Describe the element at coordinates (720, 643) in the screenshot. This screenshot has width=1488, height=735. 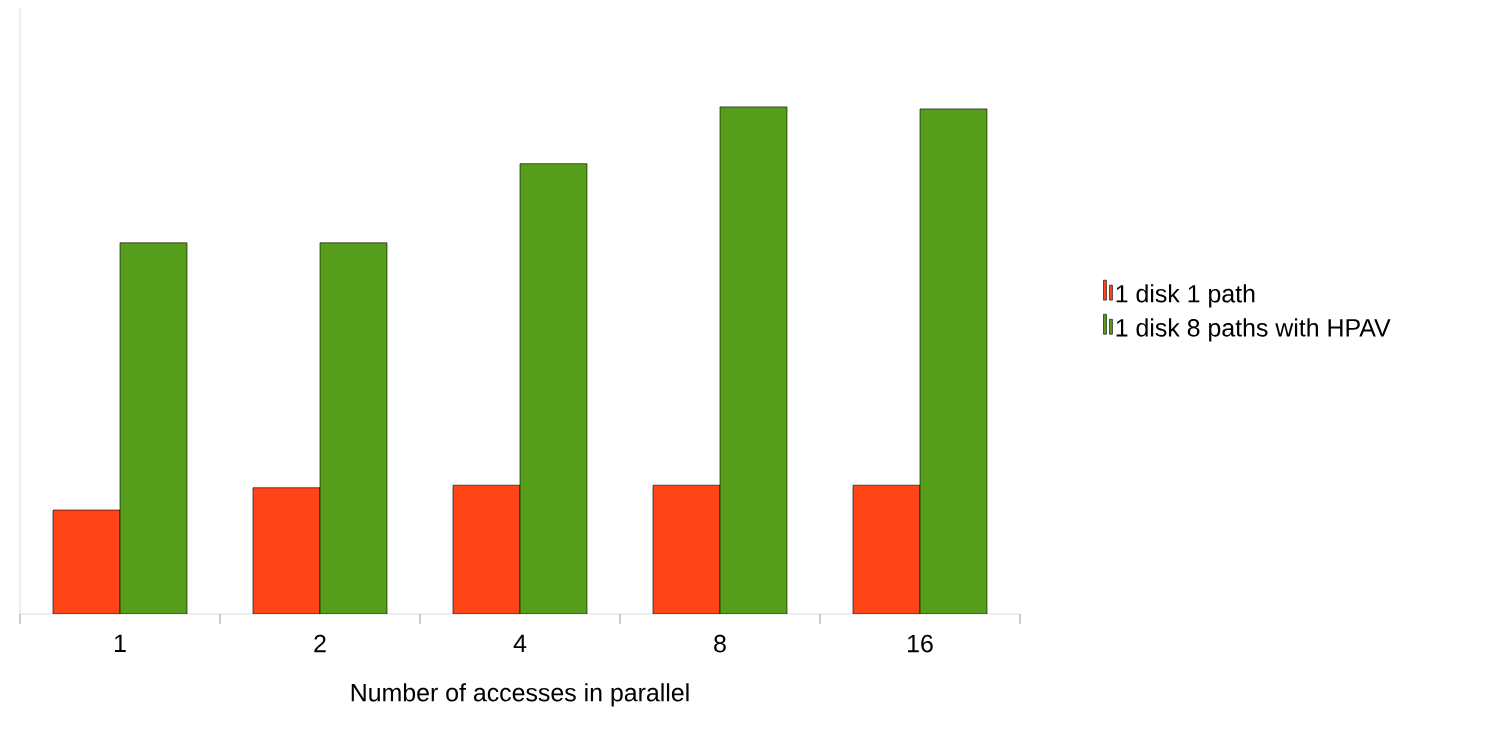
I see `x-tick-label: 8` at that location.